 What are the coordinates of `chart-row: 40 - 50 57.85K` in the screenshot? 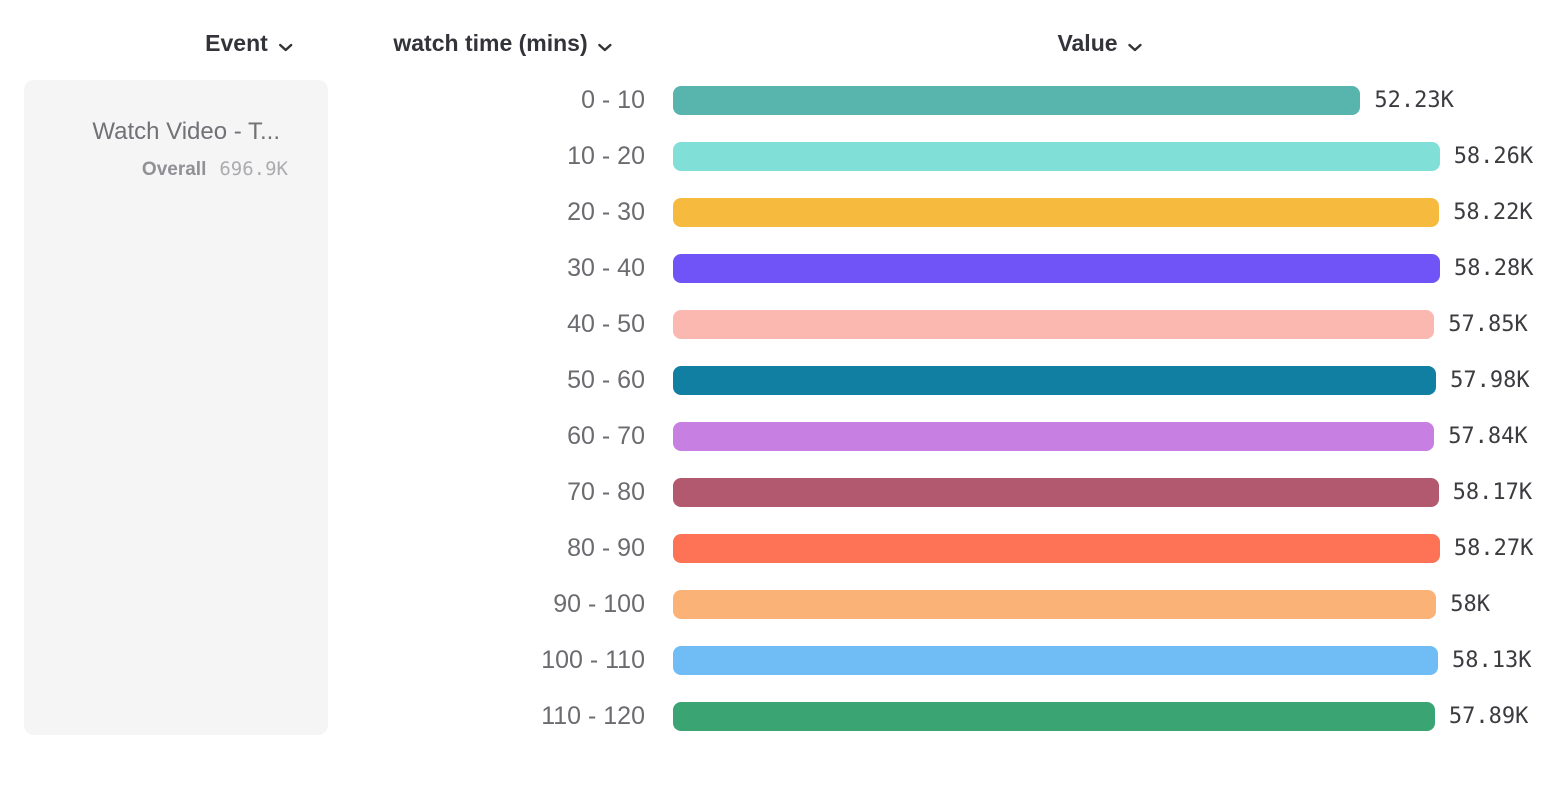 It's located at (784, 324).